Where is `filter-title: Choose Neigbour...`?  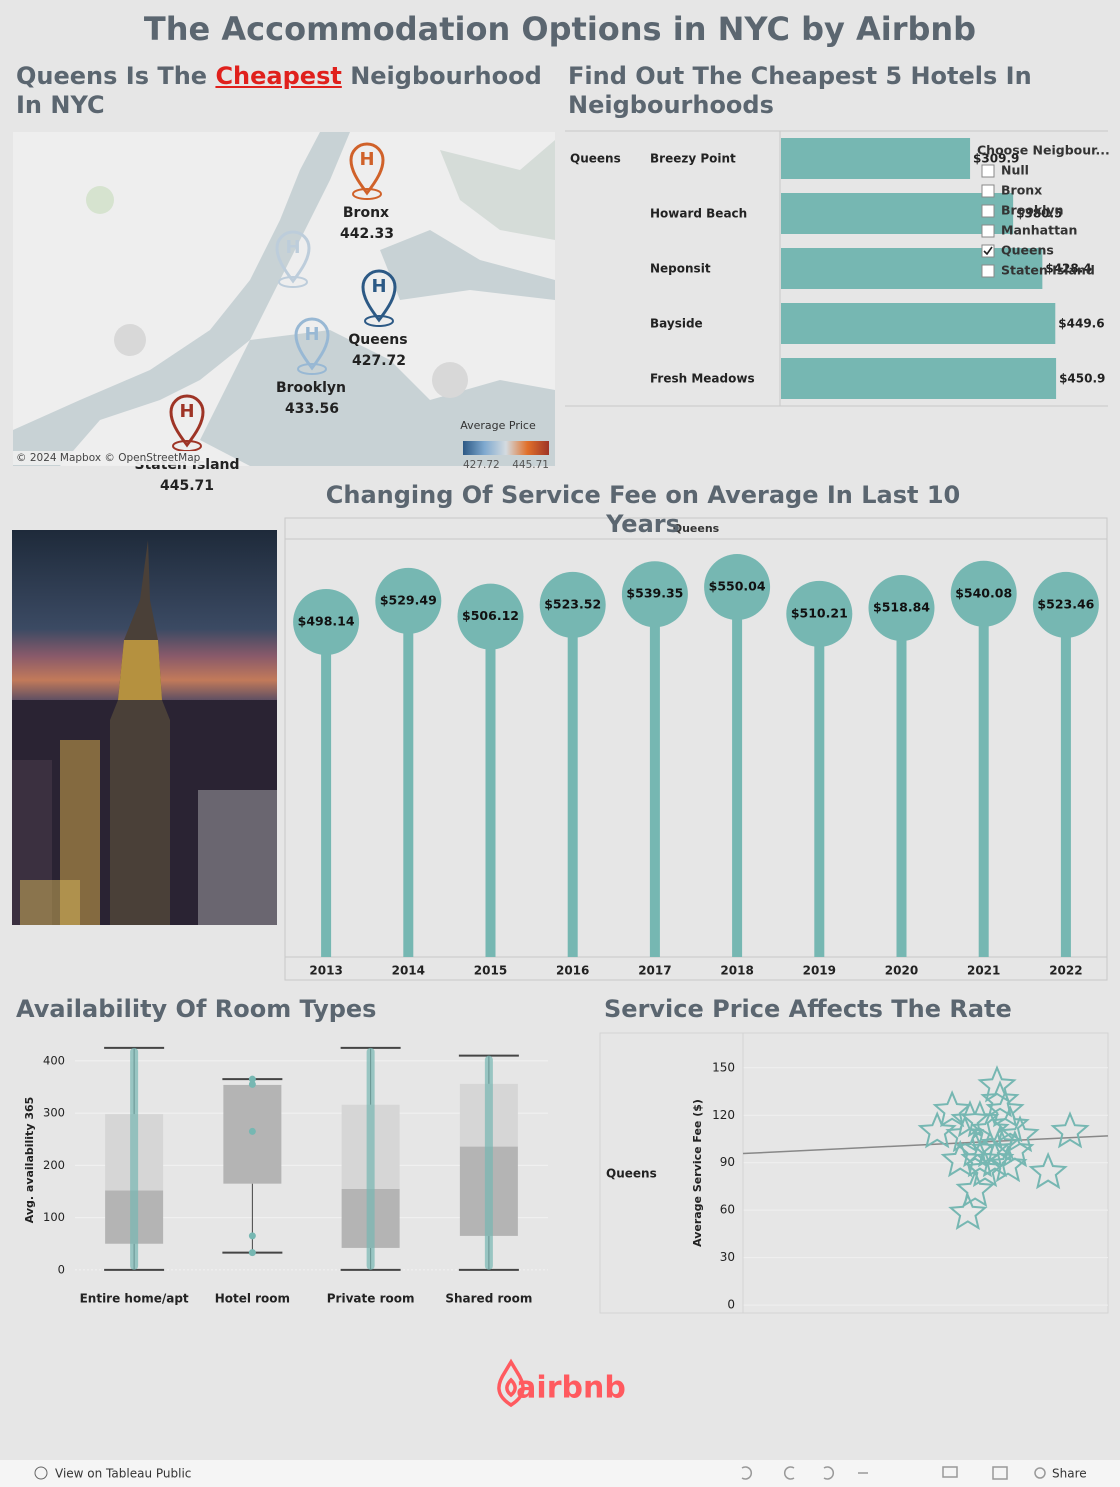
filter-title: Choose Neigbour... is located at coordinates (1043, 150).